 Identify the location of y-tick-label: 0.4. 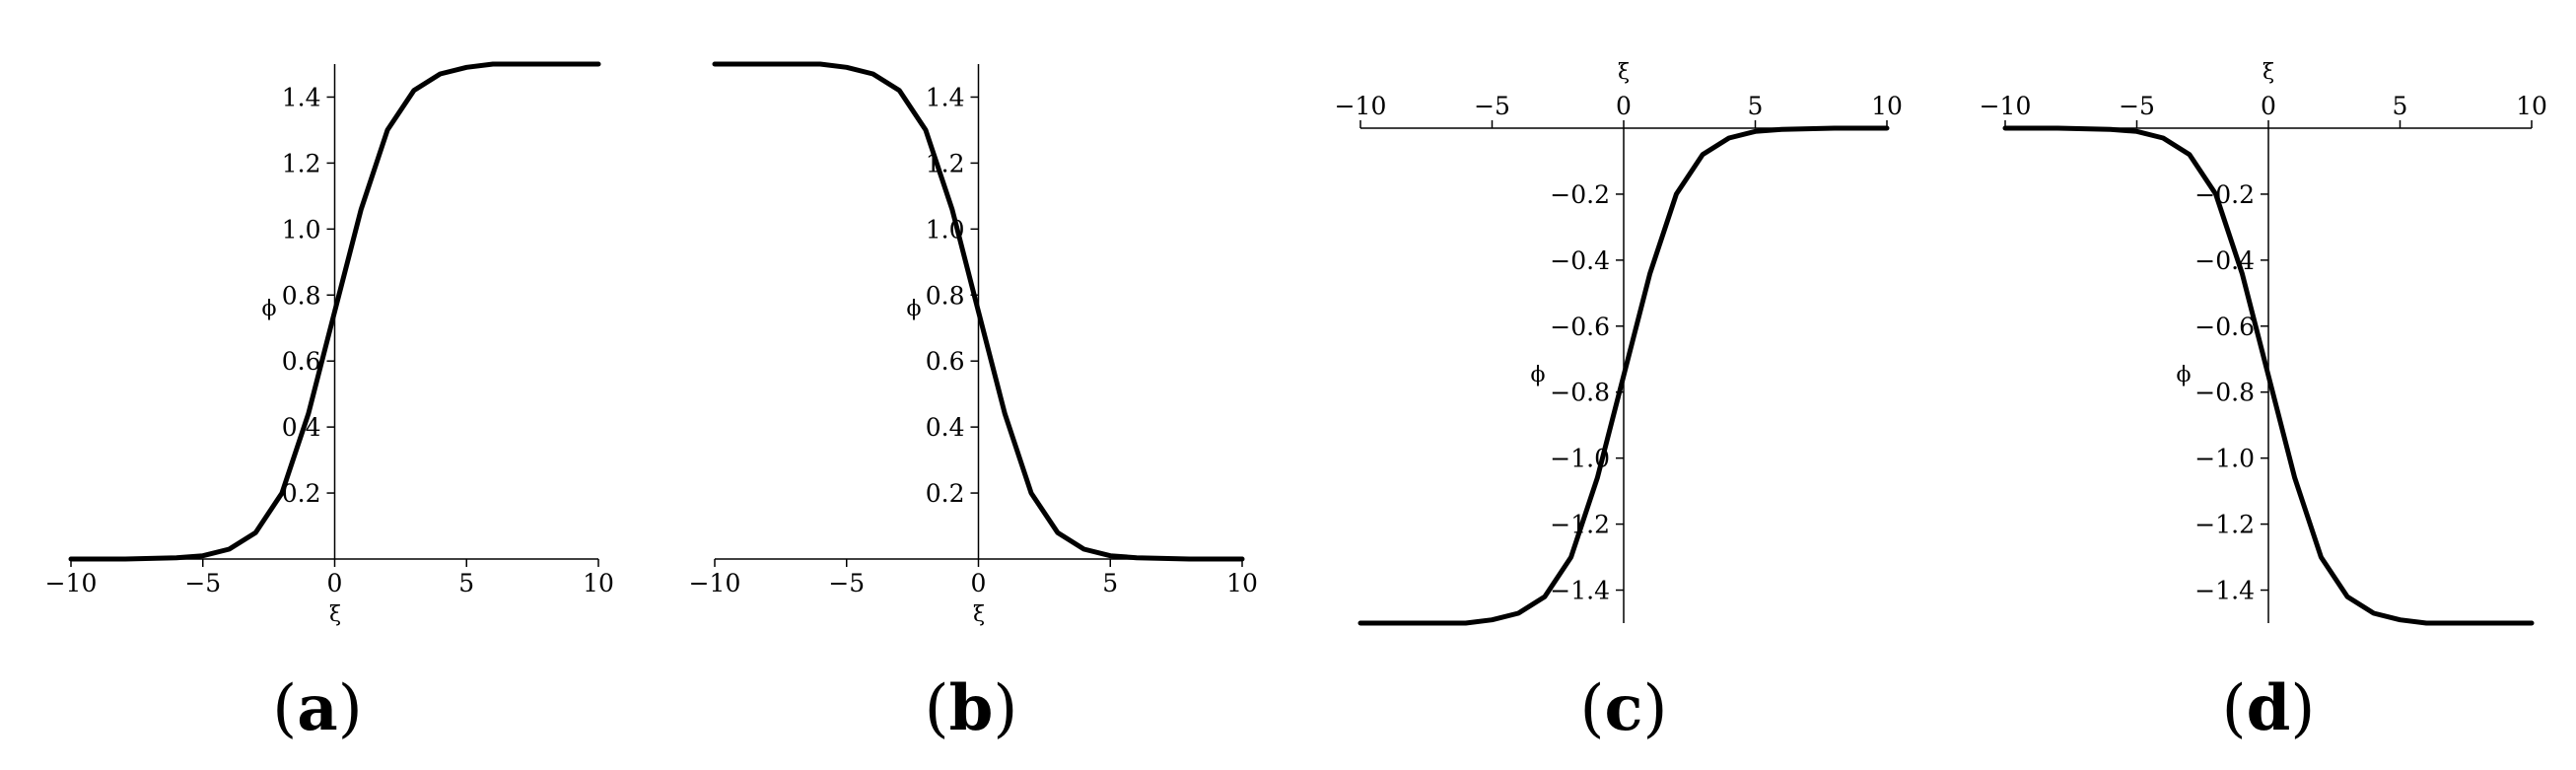
(945, 427).